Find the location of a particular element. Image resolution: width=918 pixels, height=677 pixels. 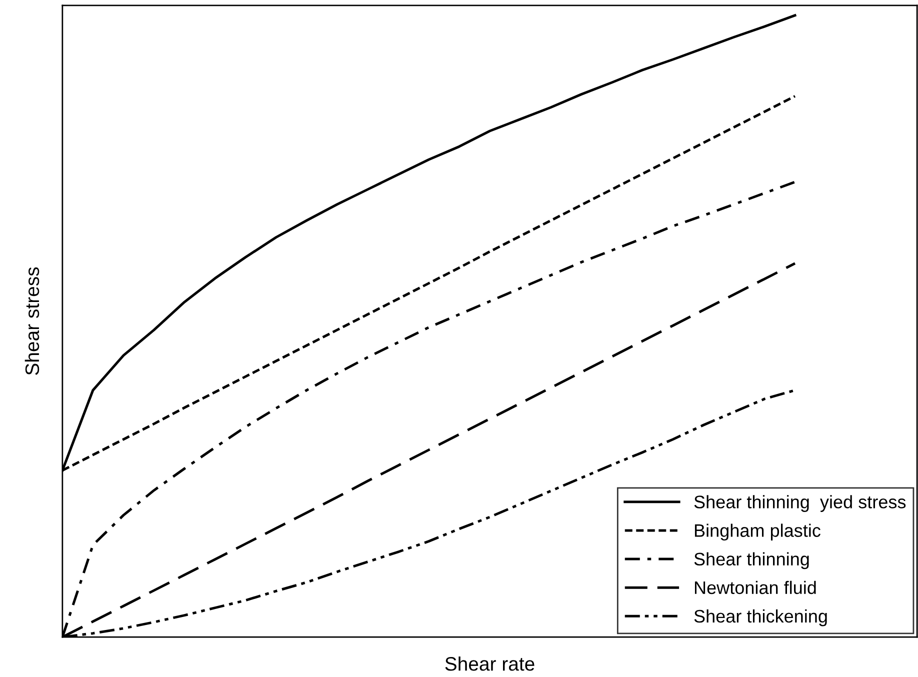

legend-label: Newtonian fluid is located at coordinates (755, 587).